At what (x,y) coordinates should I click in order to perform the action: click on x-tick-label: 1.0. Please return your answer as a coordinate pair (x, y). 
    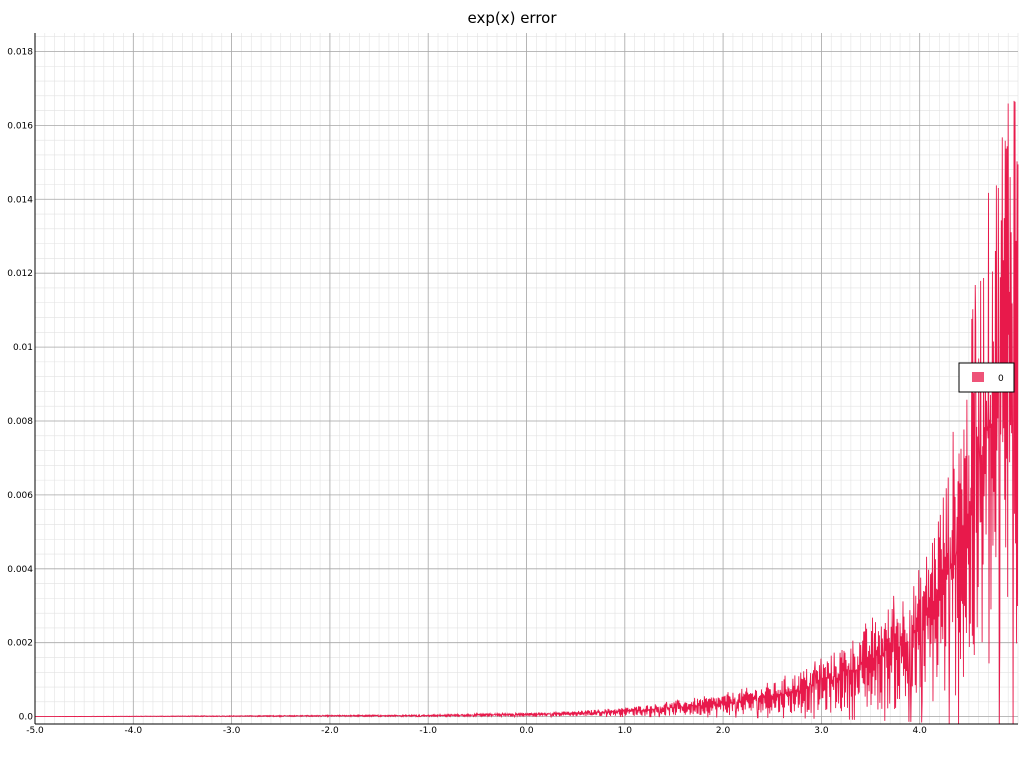
    Looking at the image, I should click on (625, 731).